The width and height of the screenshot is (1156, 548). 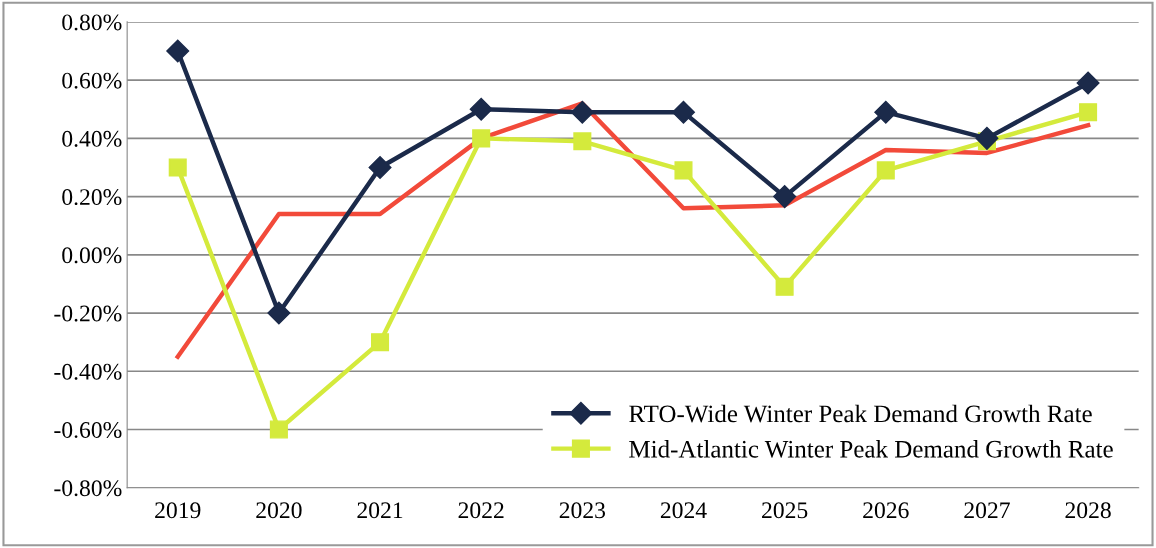 I want to click on x-tick-label: 2024, so click(x=683, y=510).